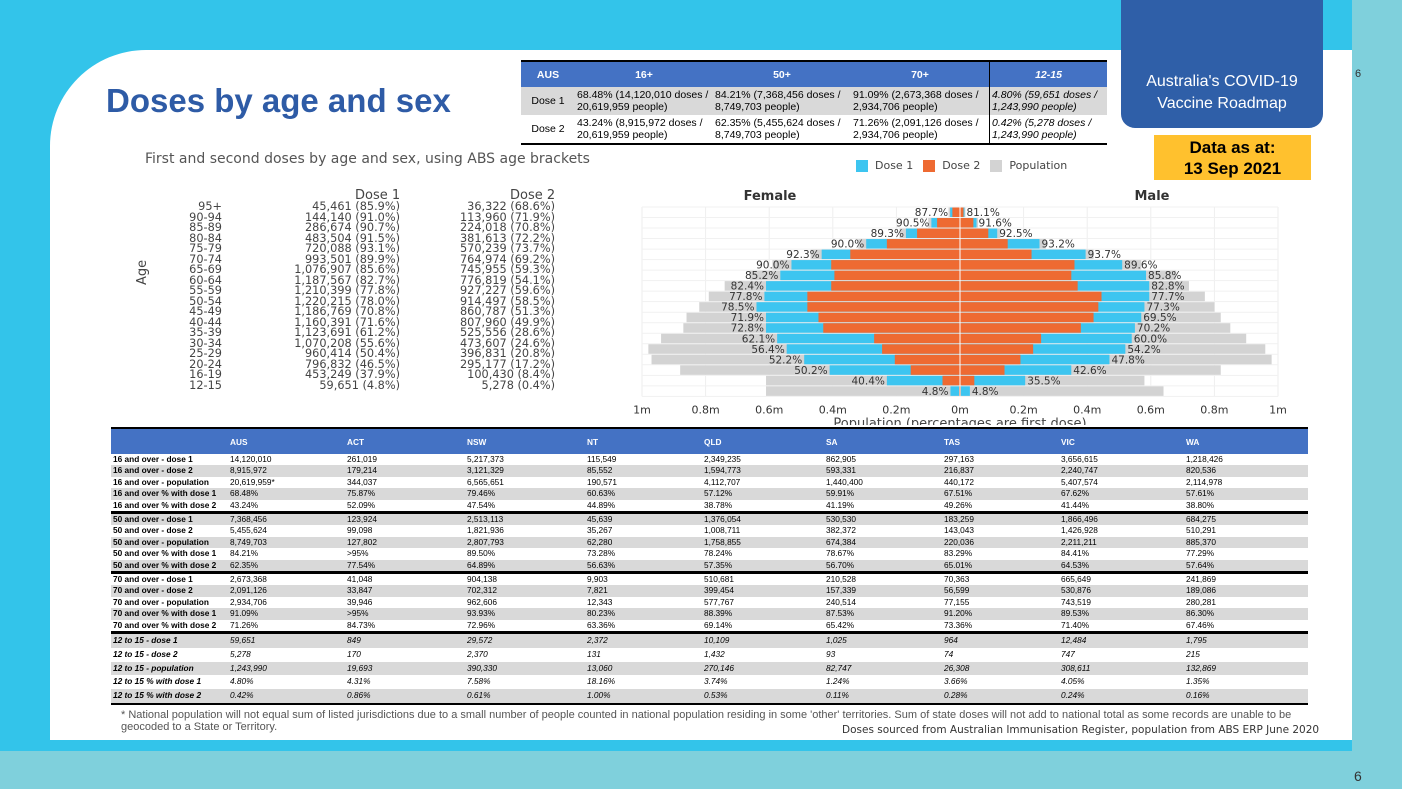 The image size is (1402, 789). Describe the element at coordinates (820, 370) in the screenshot. I see `bar-female-population` at that location.